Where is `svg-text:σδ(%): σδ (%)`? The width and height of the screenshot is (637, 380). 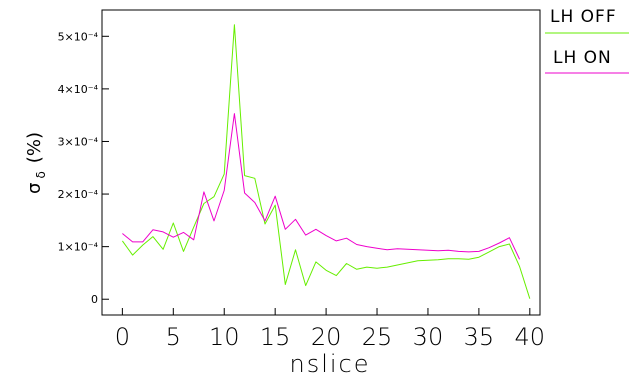
svg-text:σδ(%): σδ (%) is located at coordinates (36, 163).